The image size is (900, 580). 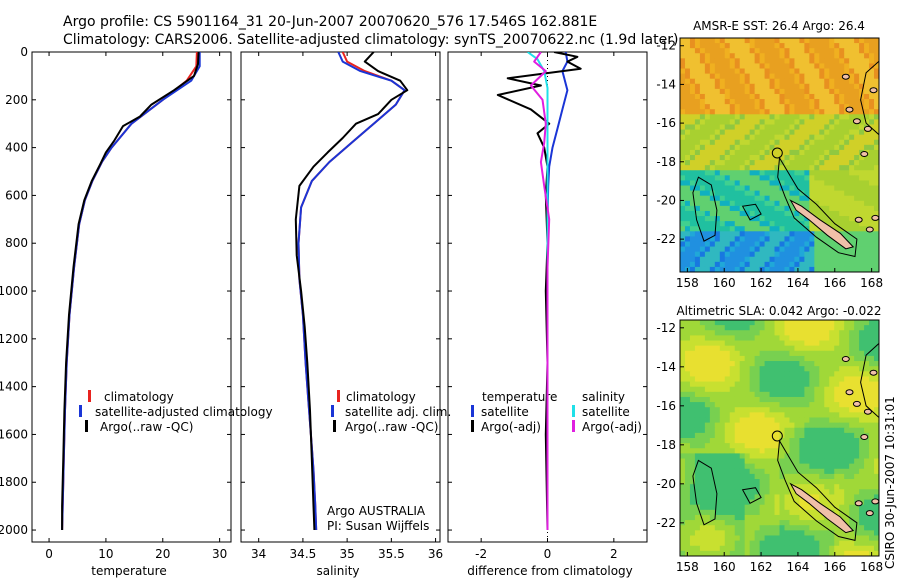 What do you see at coordinates (606, 412) in the screenshot?
I see `legend-label-sal-satellite: satellite` at bounding box center [606, 412].